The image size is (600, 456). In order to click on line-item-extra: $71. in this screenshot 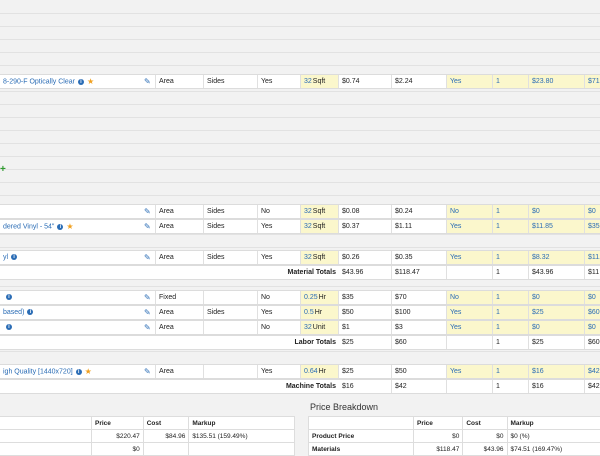, I will do `click(592, 81)`.